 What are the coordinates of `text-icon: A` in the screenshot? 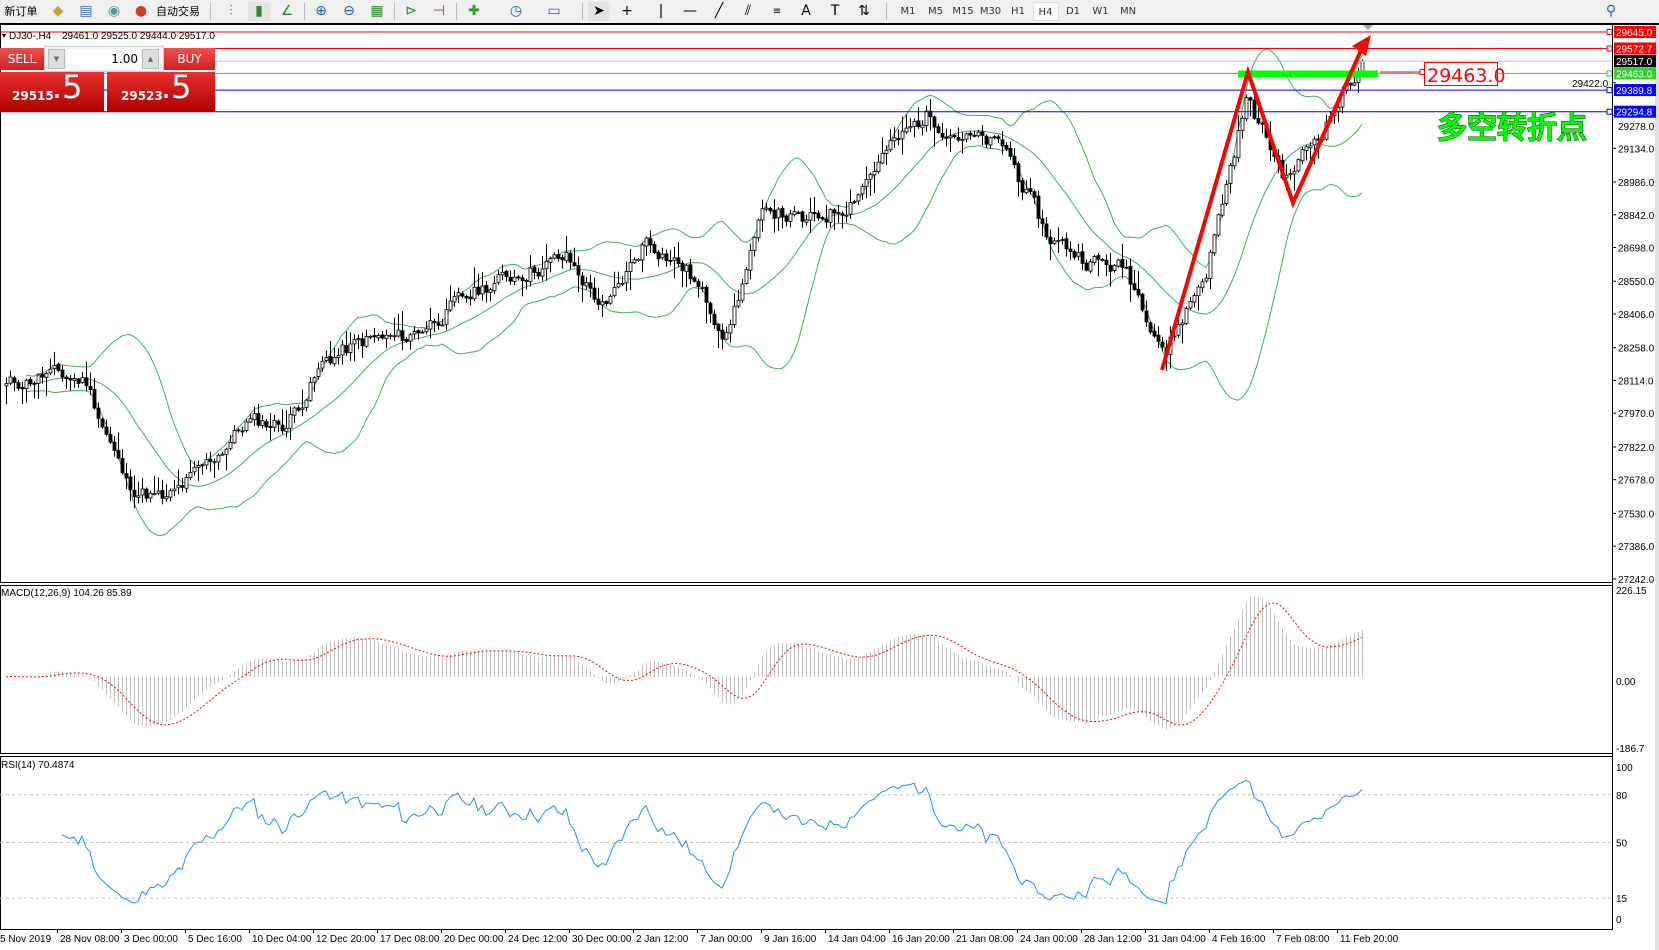 It's located at (806, 11).